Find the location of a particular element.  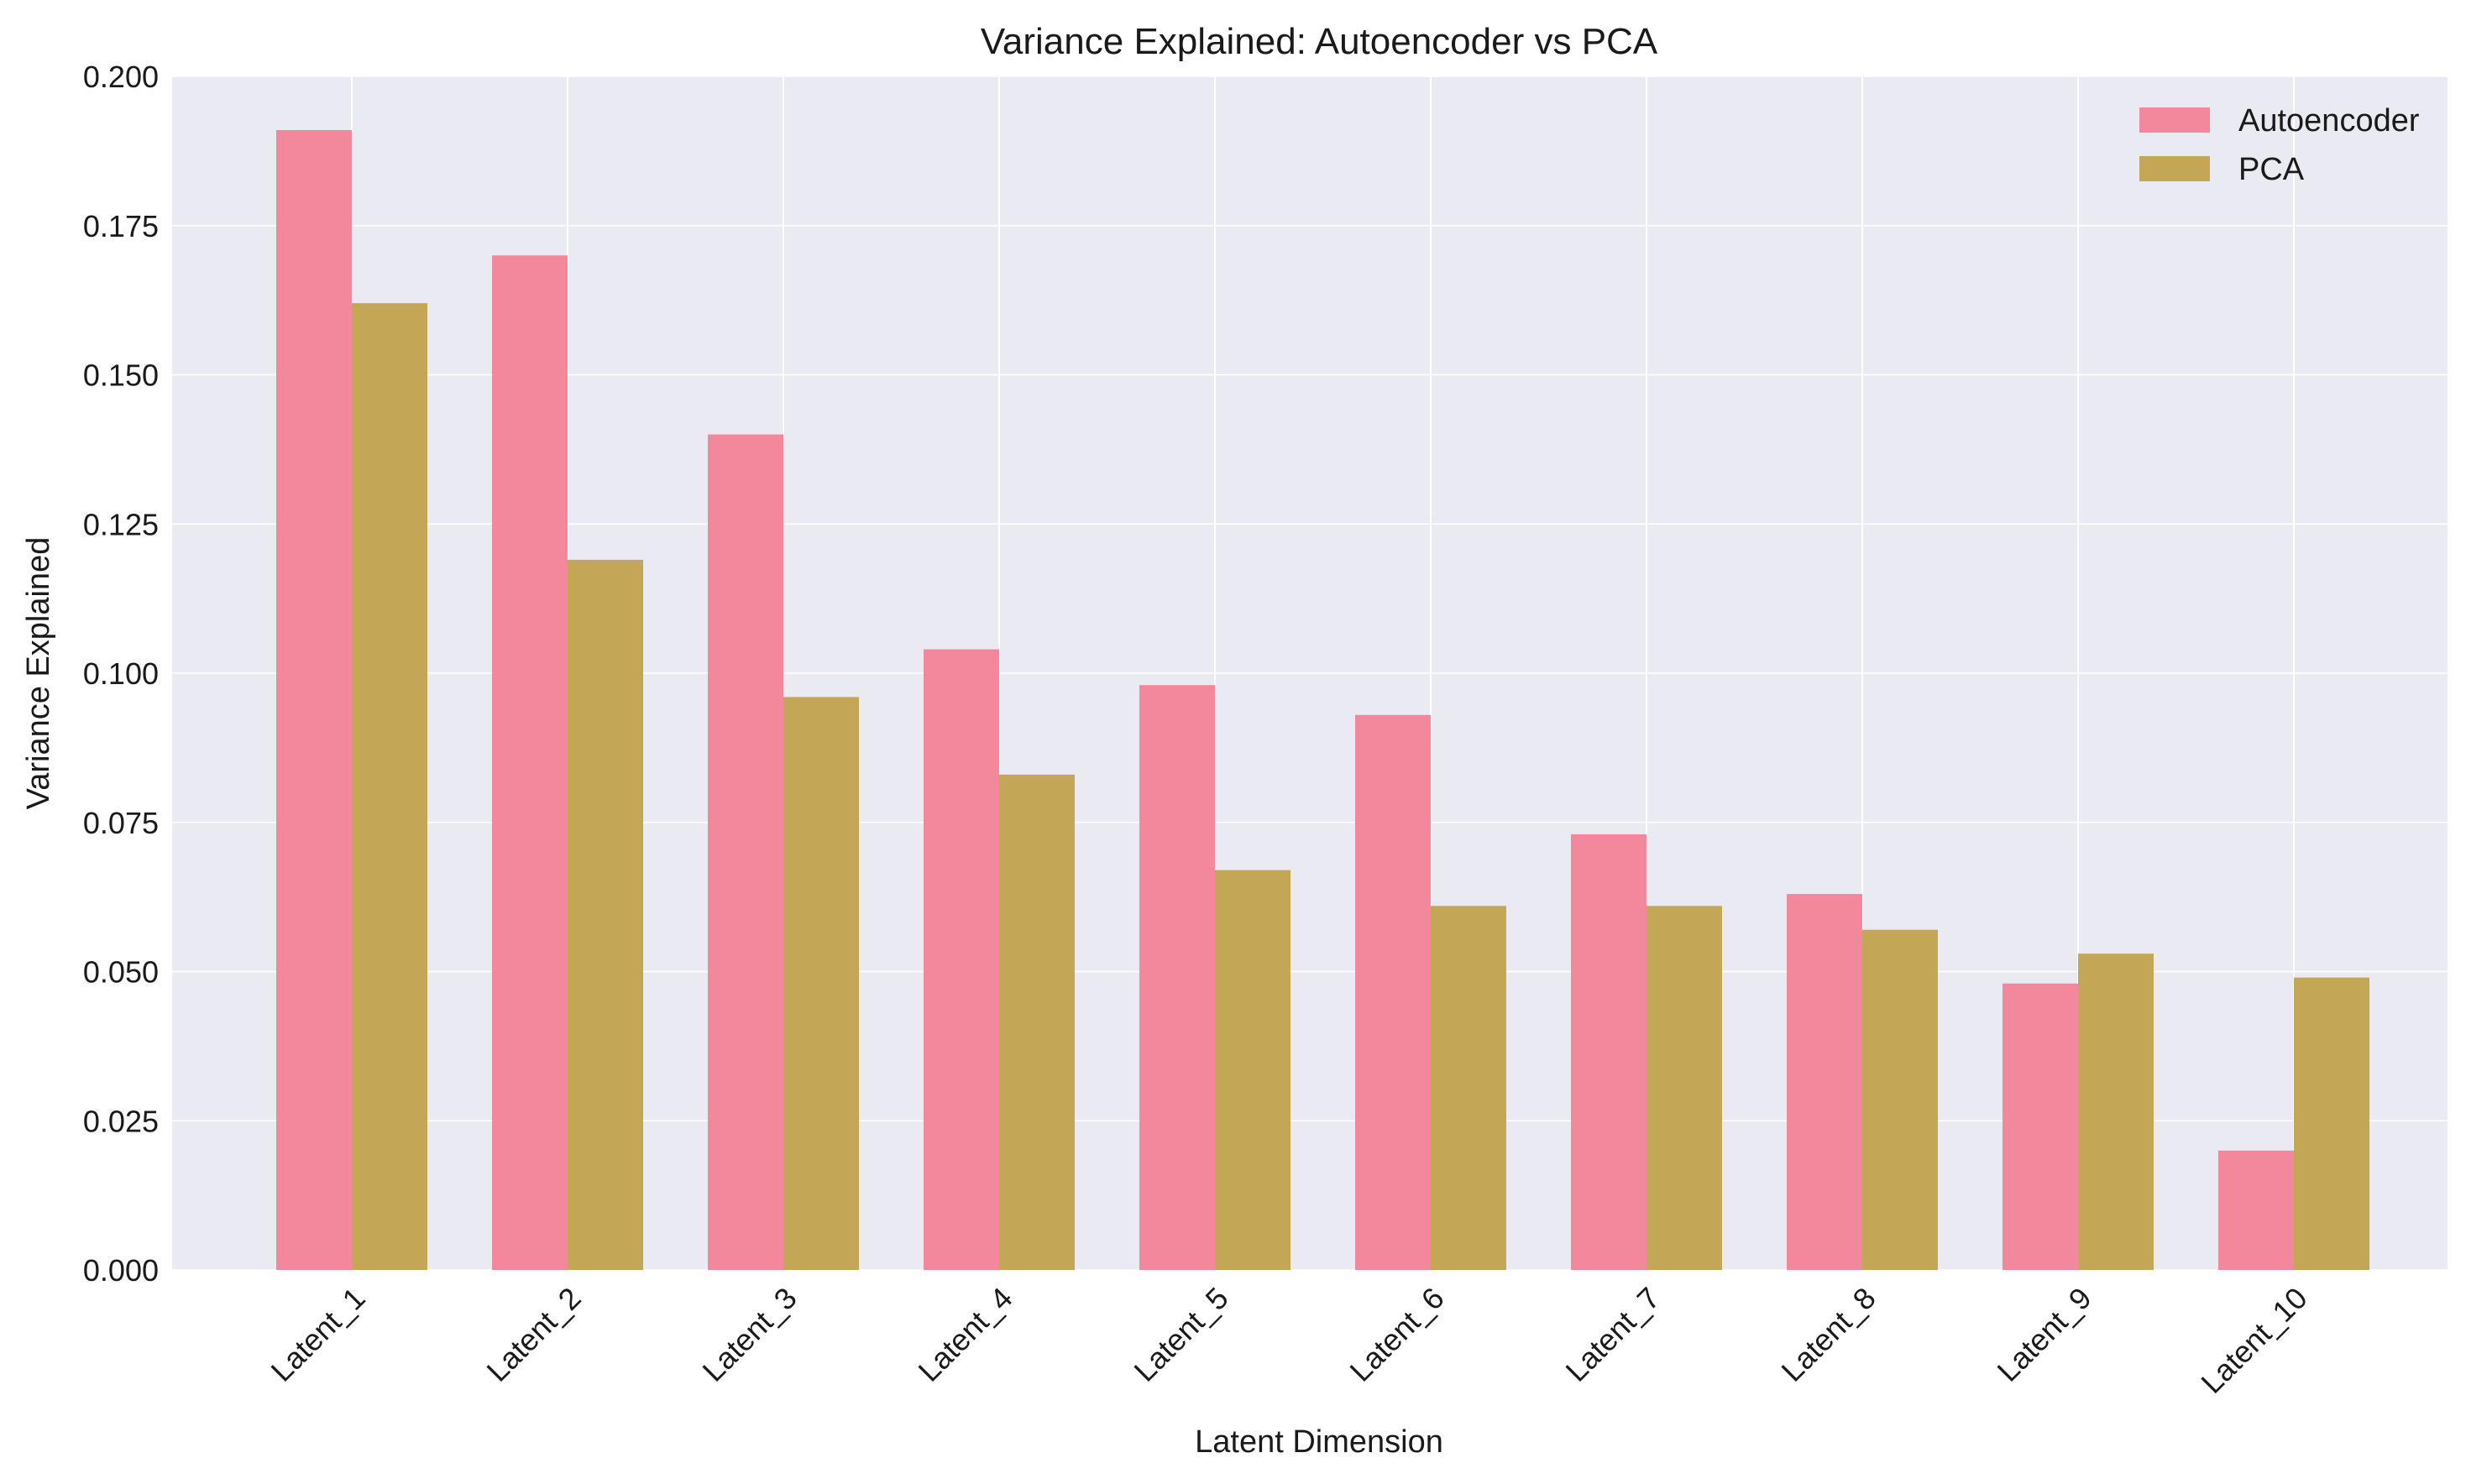

x-tick-label: Latent_7 is located at coordinates (1613, 1334).